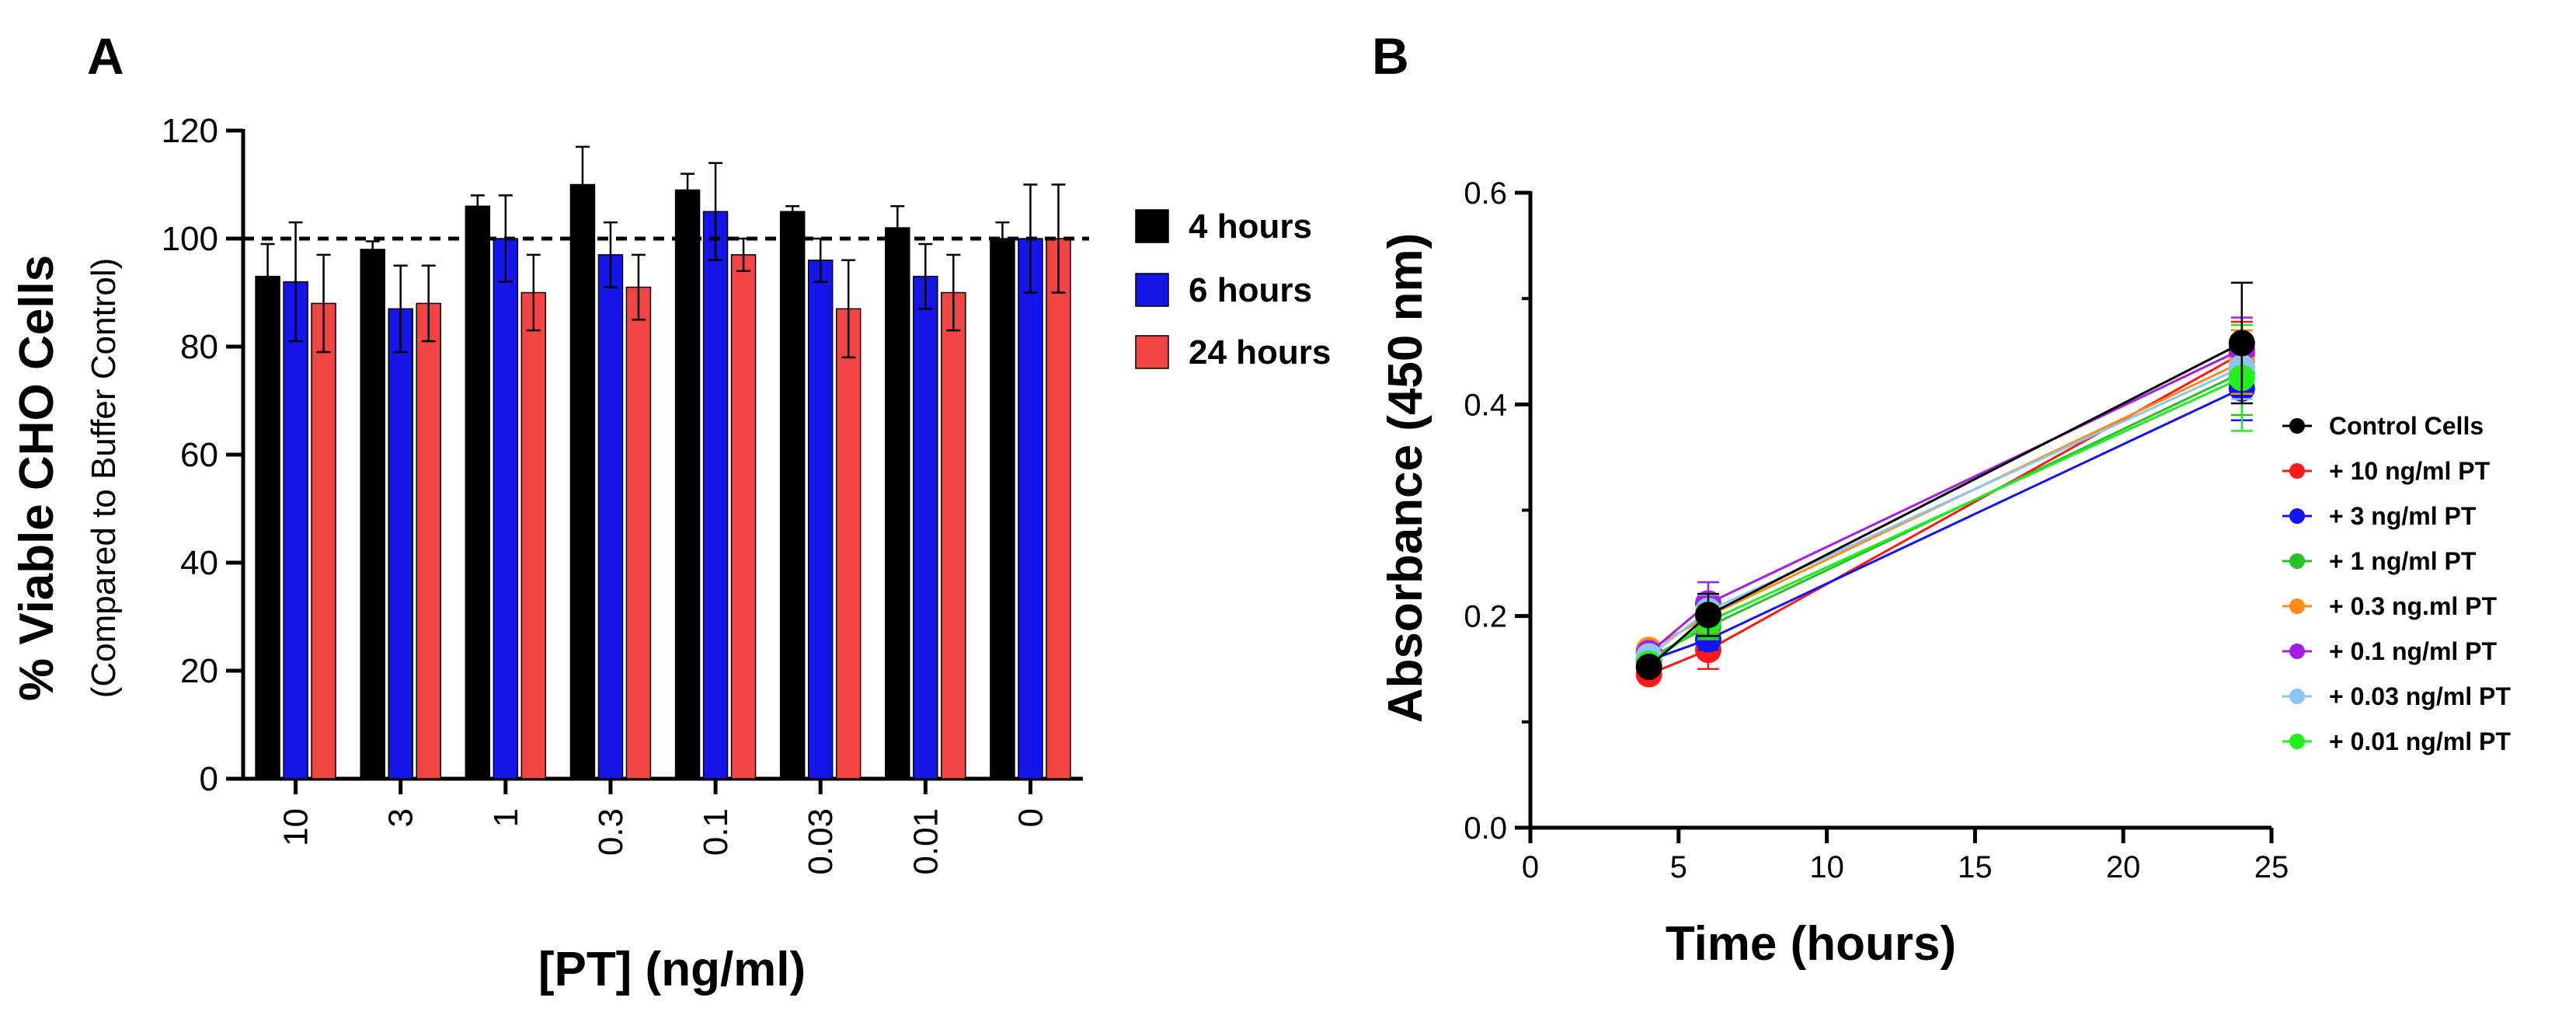  What do you see at coordinates (104, 479) in the screenshot?
I see `panel-a-ylabel2: (Compared to Buffer Control)` at bounding box center [104, 479].